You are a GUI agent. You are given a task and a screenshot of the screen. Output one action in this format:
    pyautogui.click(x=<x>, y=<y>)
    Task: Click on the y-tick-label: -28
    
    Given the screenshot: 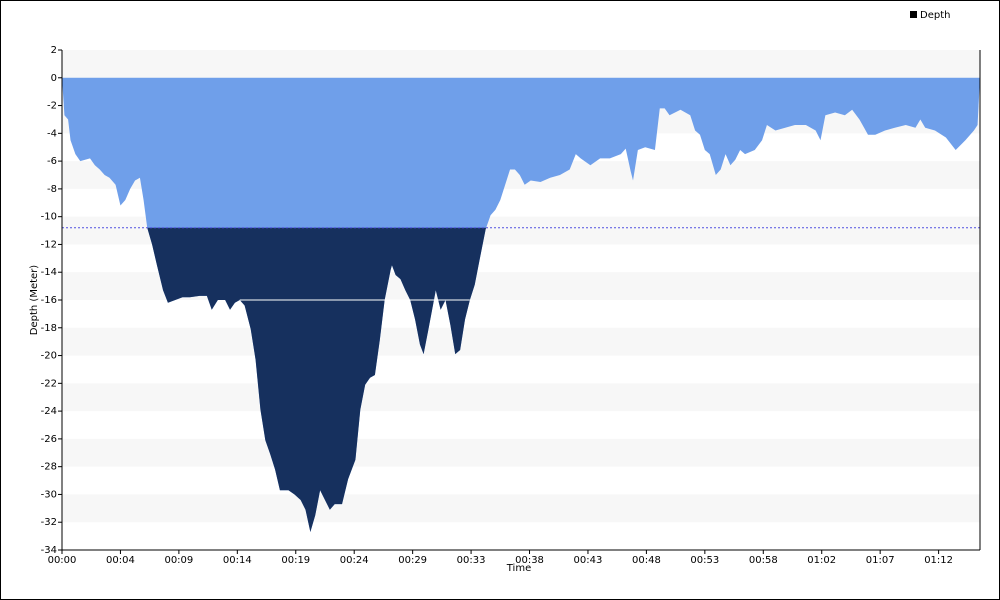 What is the action you would take?
    pyautogui.click(x=49, y=467)
    